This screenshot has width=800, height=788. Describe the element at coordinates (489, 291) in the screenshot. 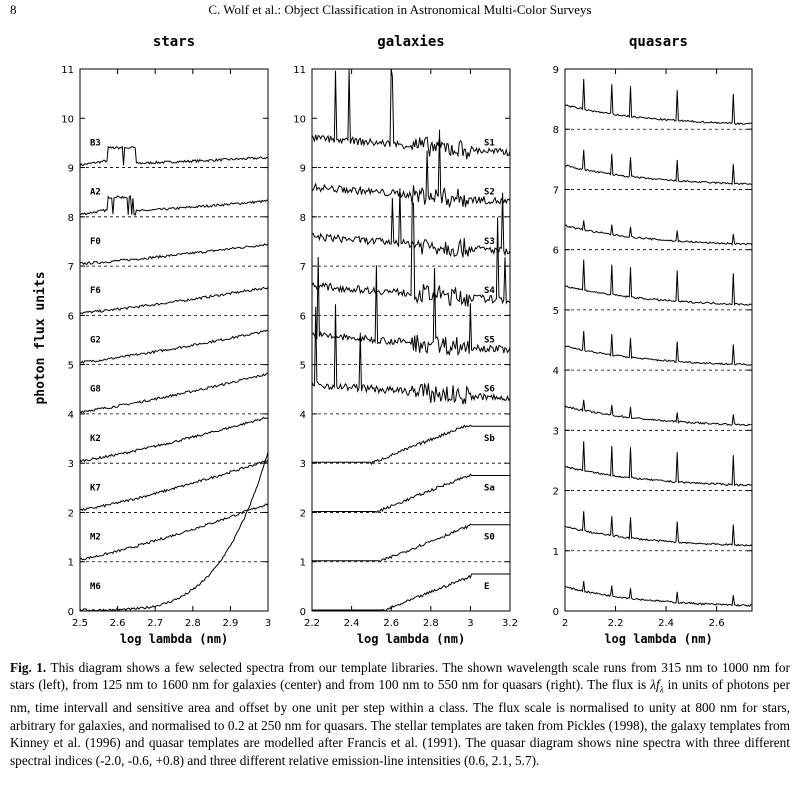

I see `spectrum-label: S4` at that location.